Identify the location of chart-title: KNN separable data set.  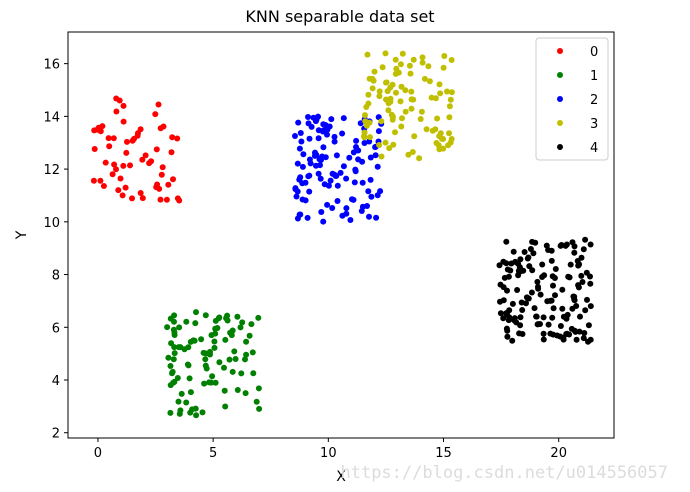
(339, 16).